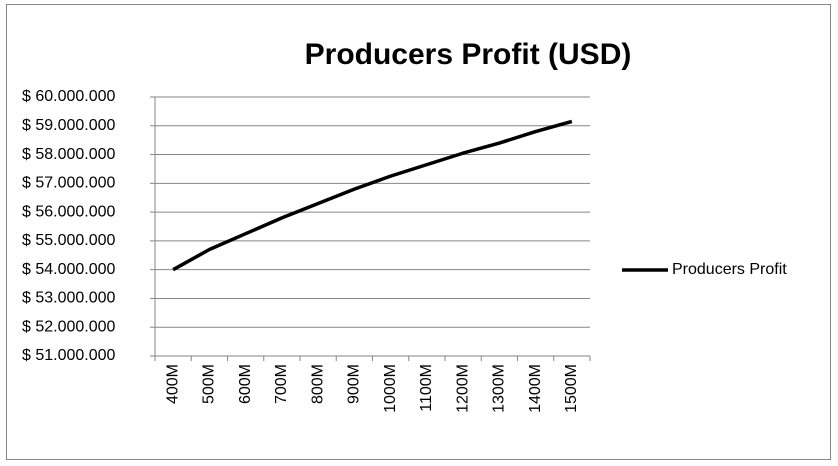  Describe the element at coordinates (69, 154) in the screenshot. I see `y-tick-label: $ 58.000.000` at that location.